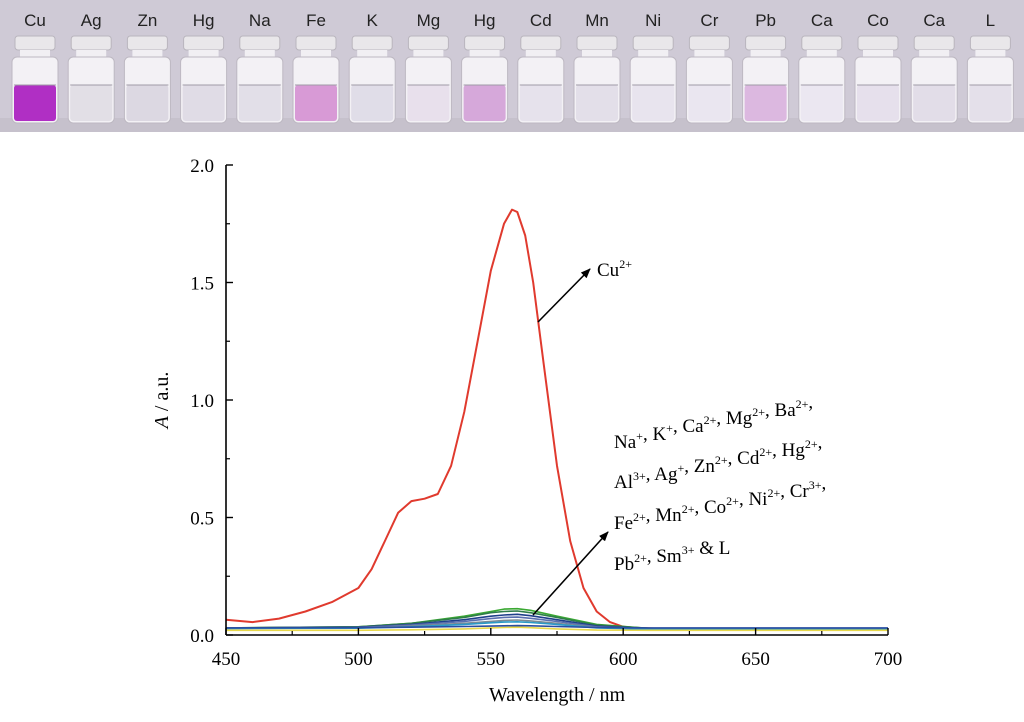  What do you see at coordinates (147, 20) in the screenshot?
I see `vial-label: Zn` at bounding box center [147, 20].